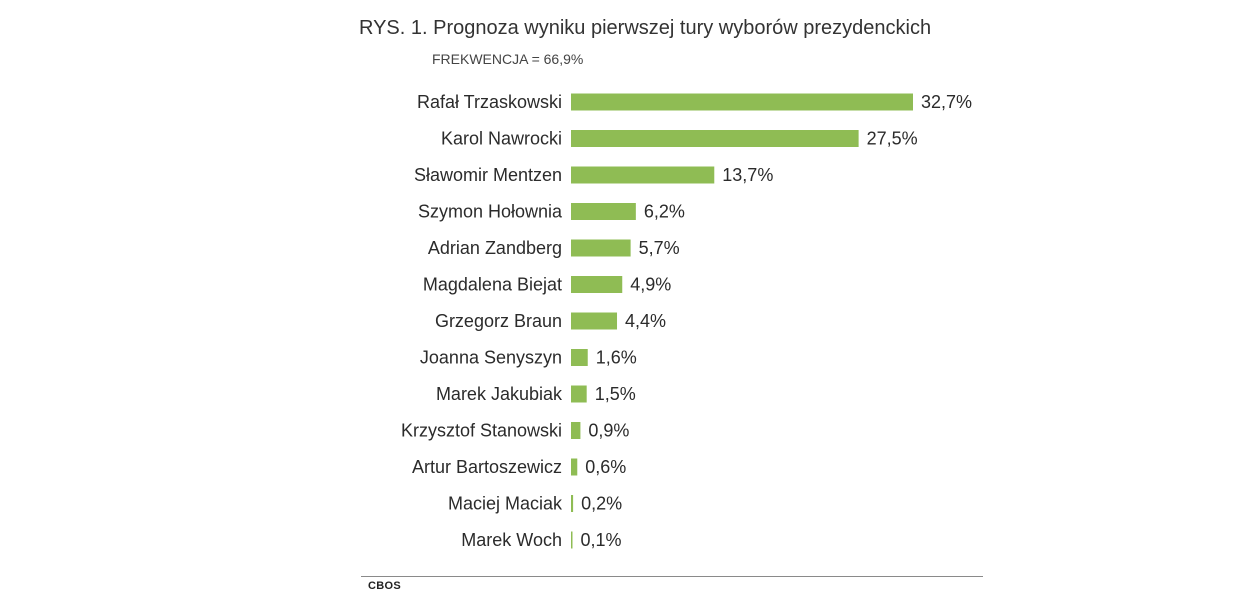 The width and height of the screenshot is (1260, 601). What do you see at coordinates (495, 248) in the screenshot?
I see `category-label: Adrian Zandberg` at bounding box center [495, 248].